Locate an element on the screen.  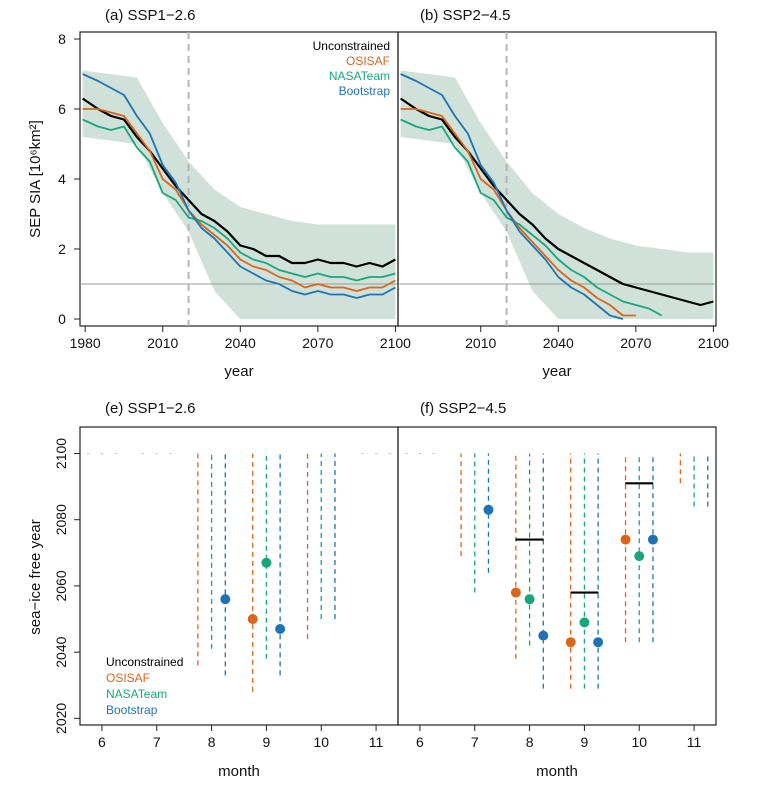
legend-e-nasateam: NASATeam is located at coordinates (136, 694).